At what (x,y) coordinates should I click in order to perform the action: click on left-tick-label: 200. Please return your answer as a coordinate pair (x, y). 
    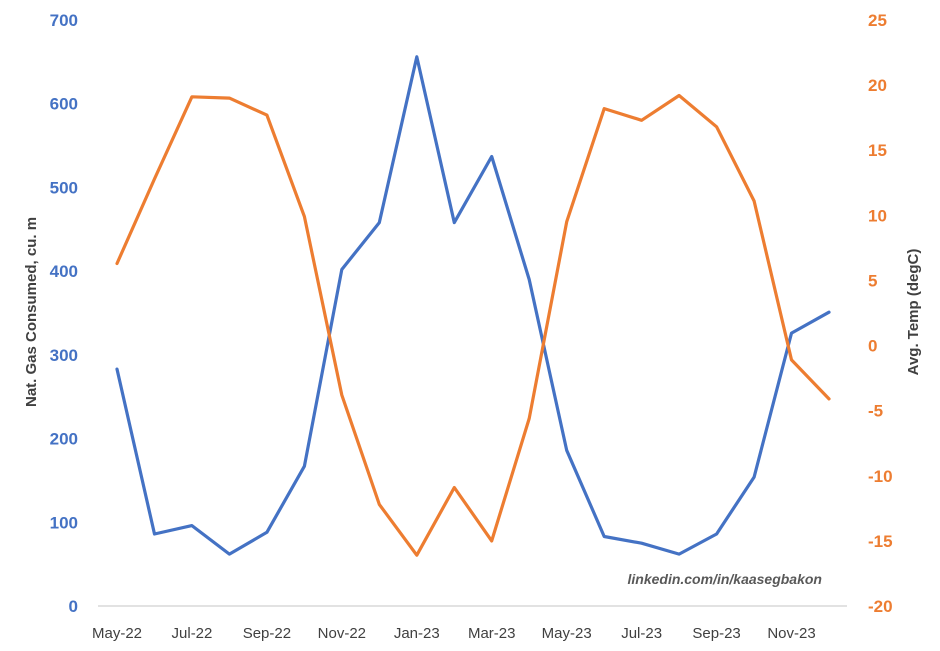
    Looking at the image, I should click on (64, 439).